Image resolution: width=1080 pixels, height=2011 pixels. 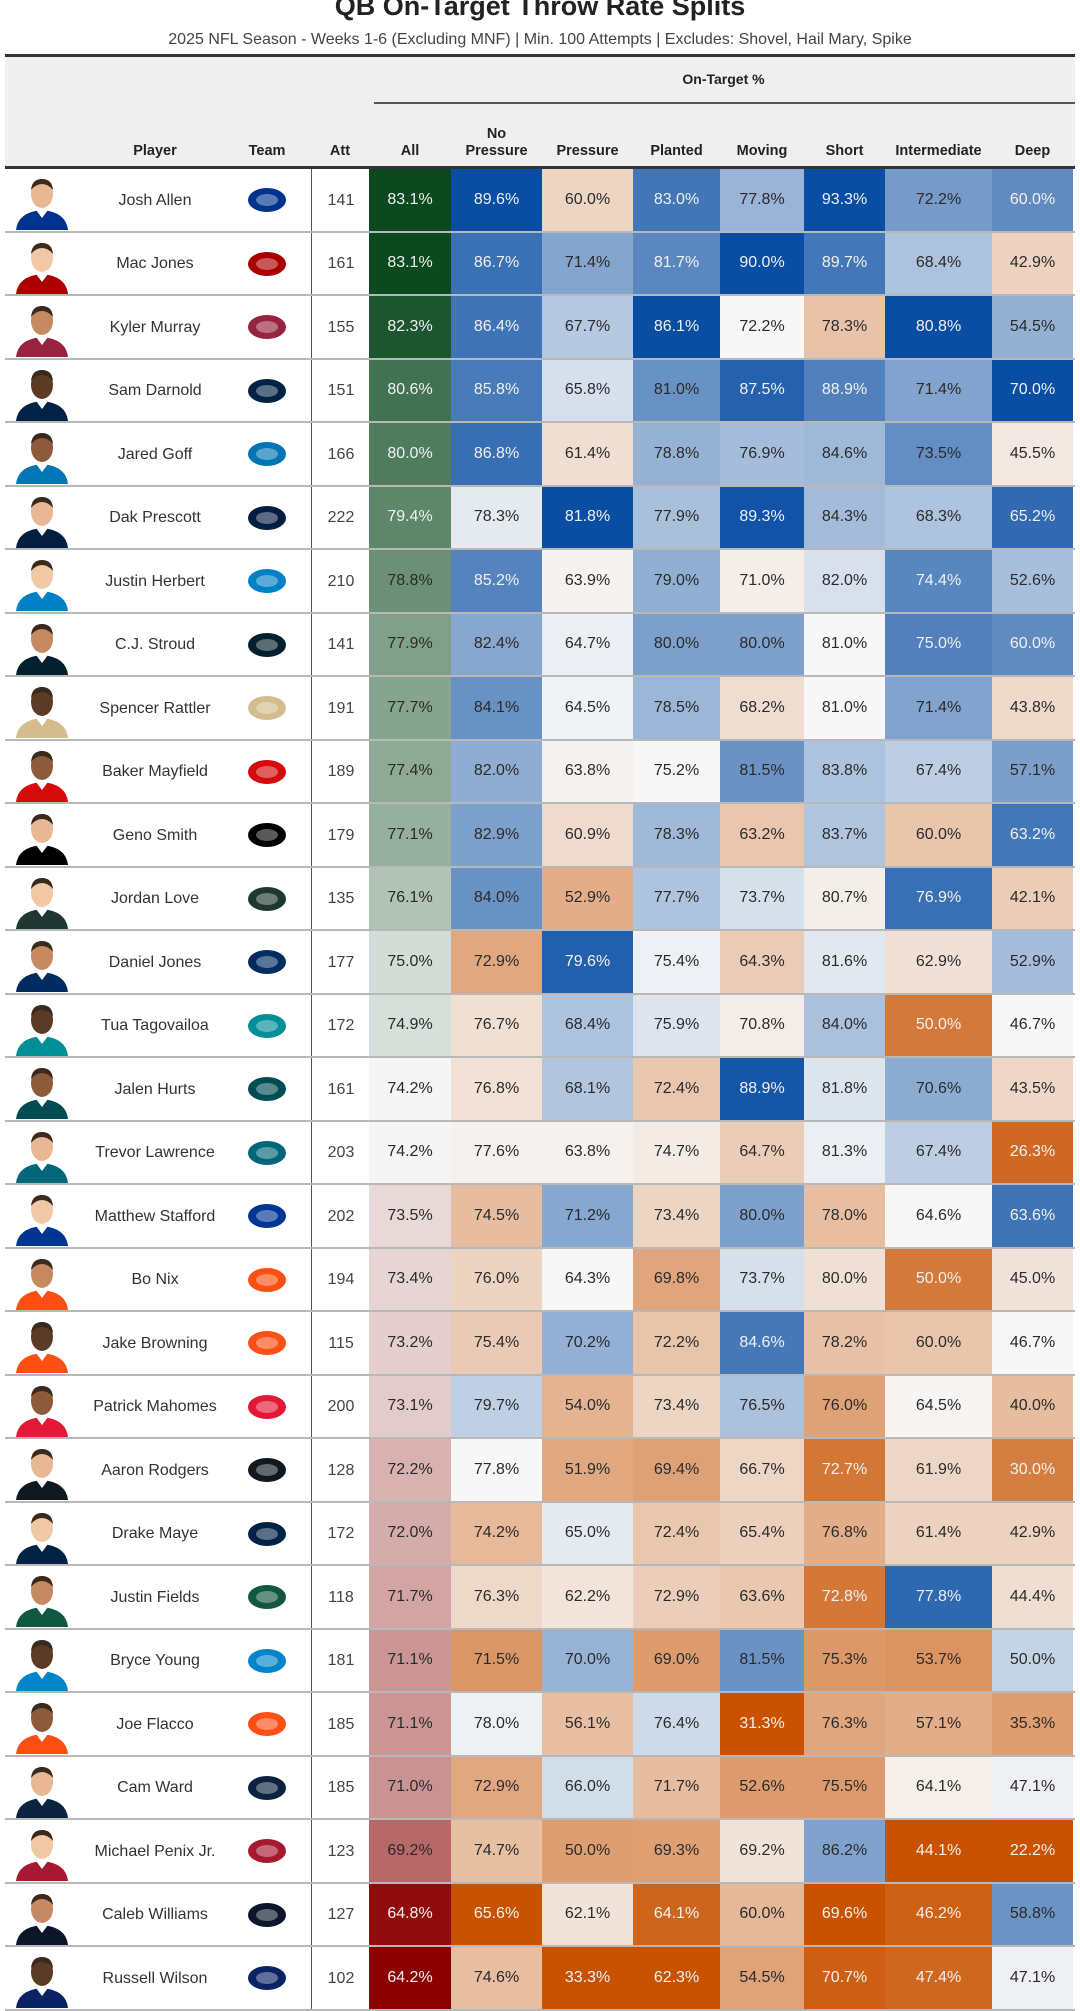 I want to click on value-cell-intermediate: 64.1%, so click(x=938, y=1787).